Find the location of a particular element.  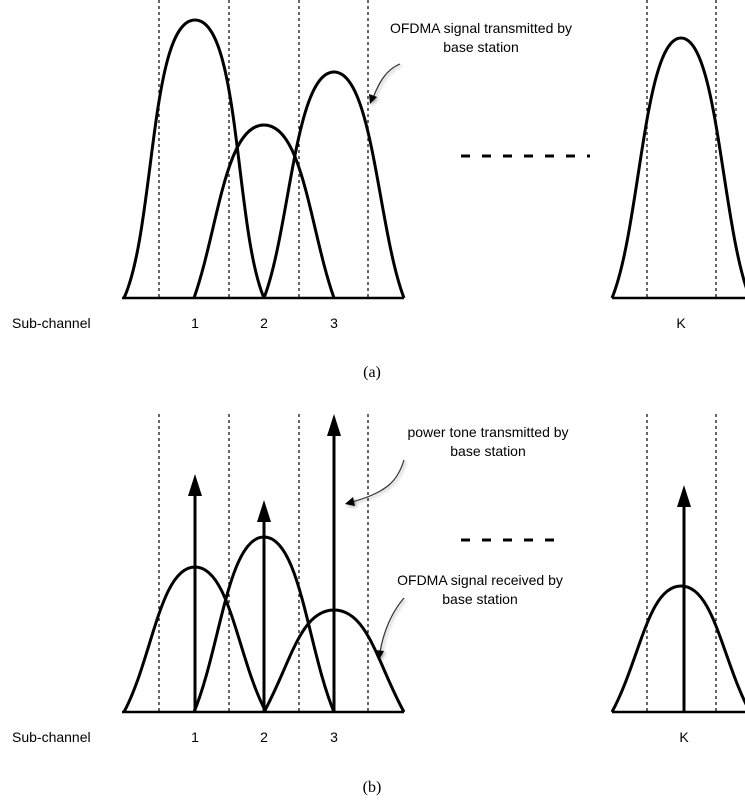

signal-annotation-line2: base station is located at coordinates (480, 599).